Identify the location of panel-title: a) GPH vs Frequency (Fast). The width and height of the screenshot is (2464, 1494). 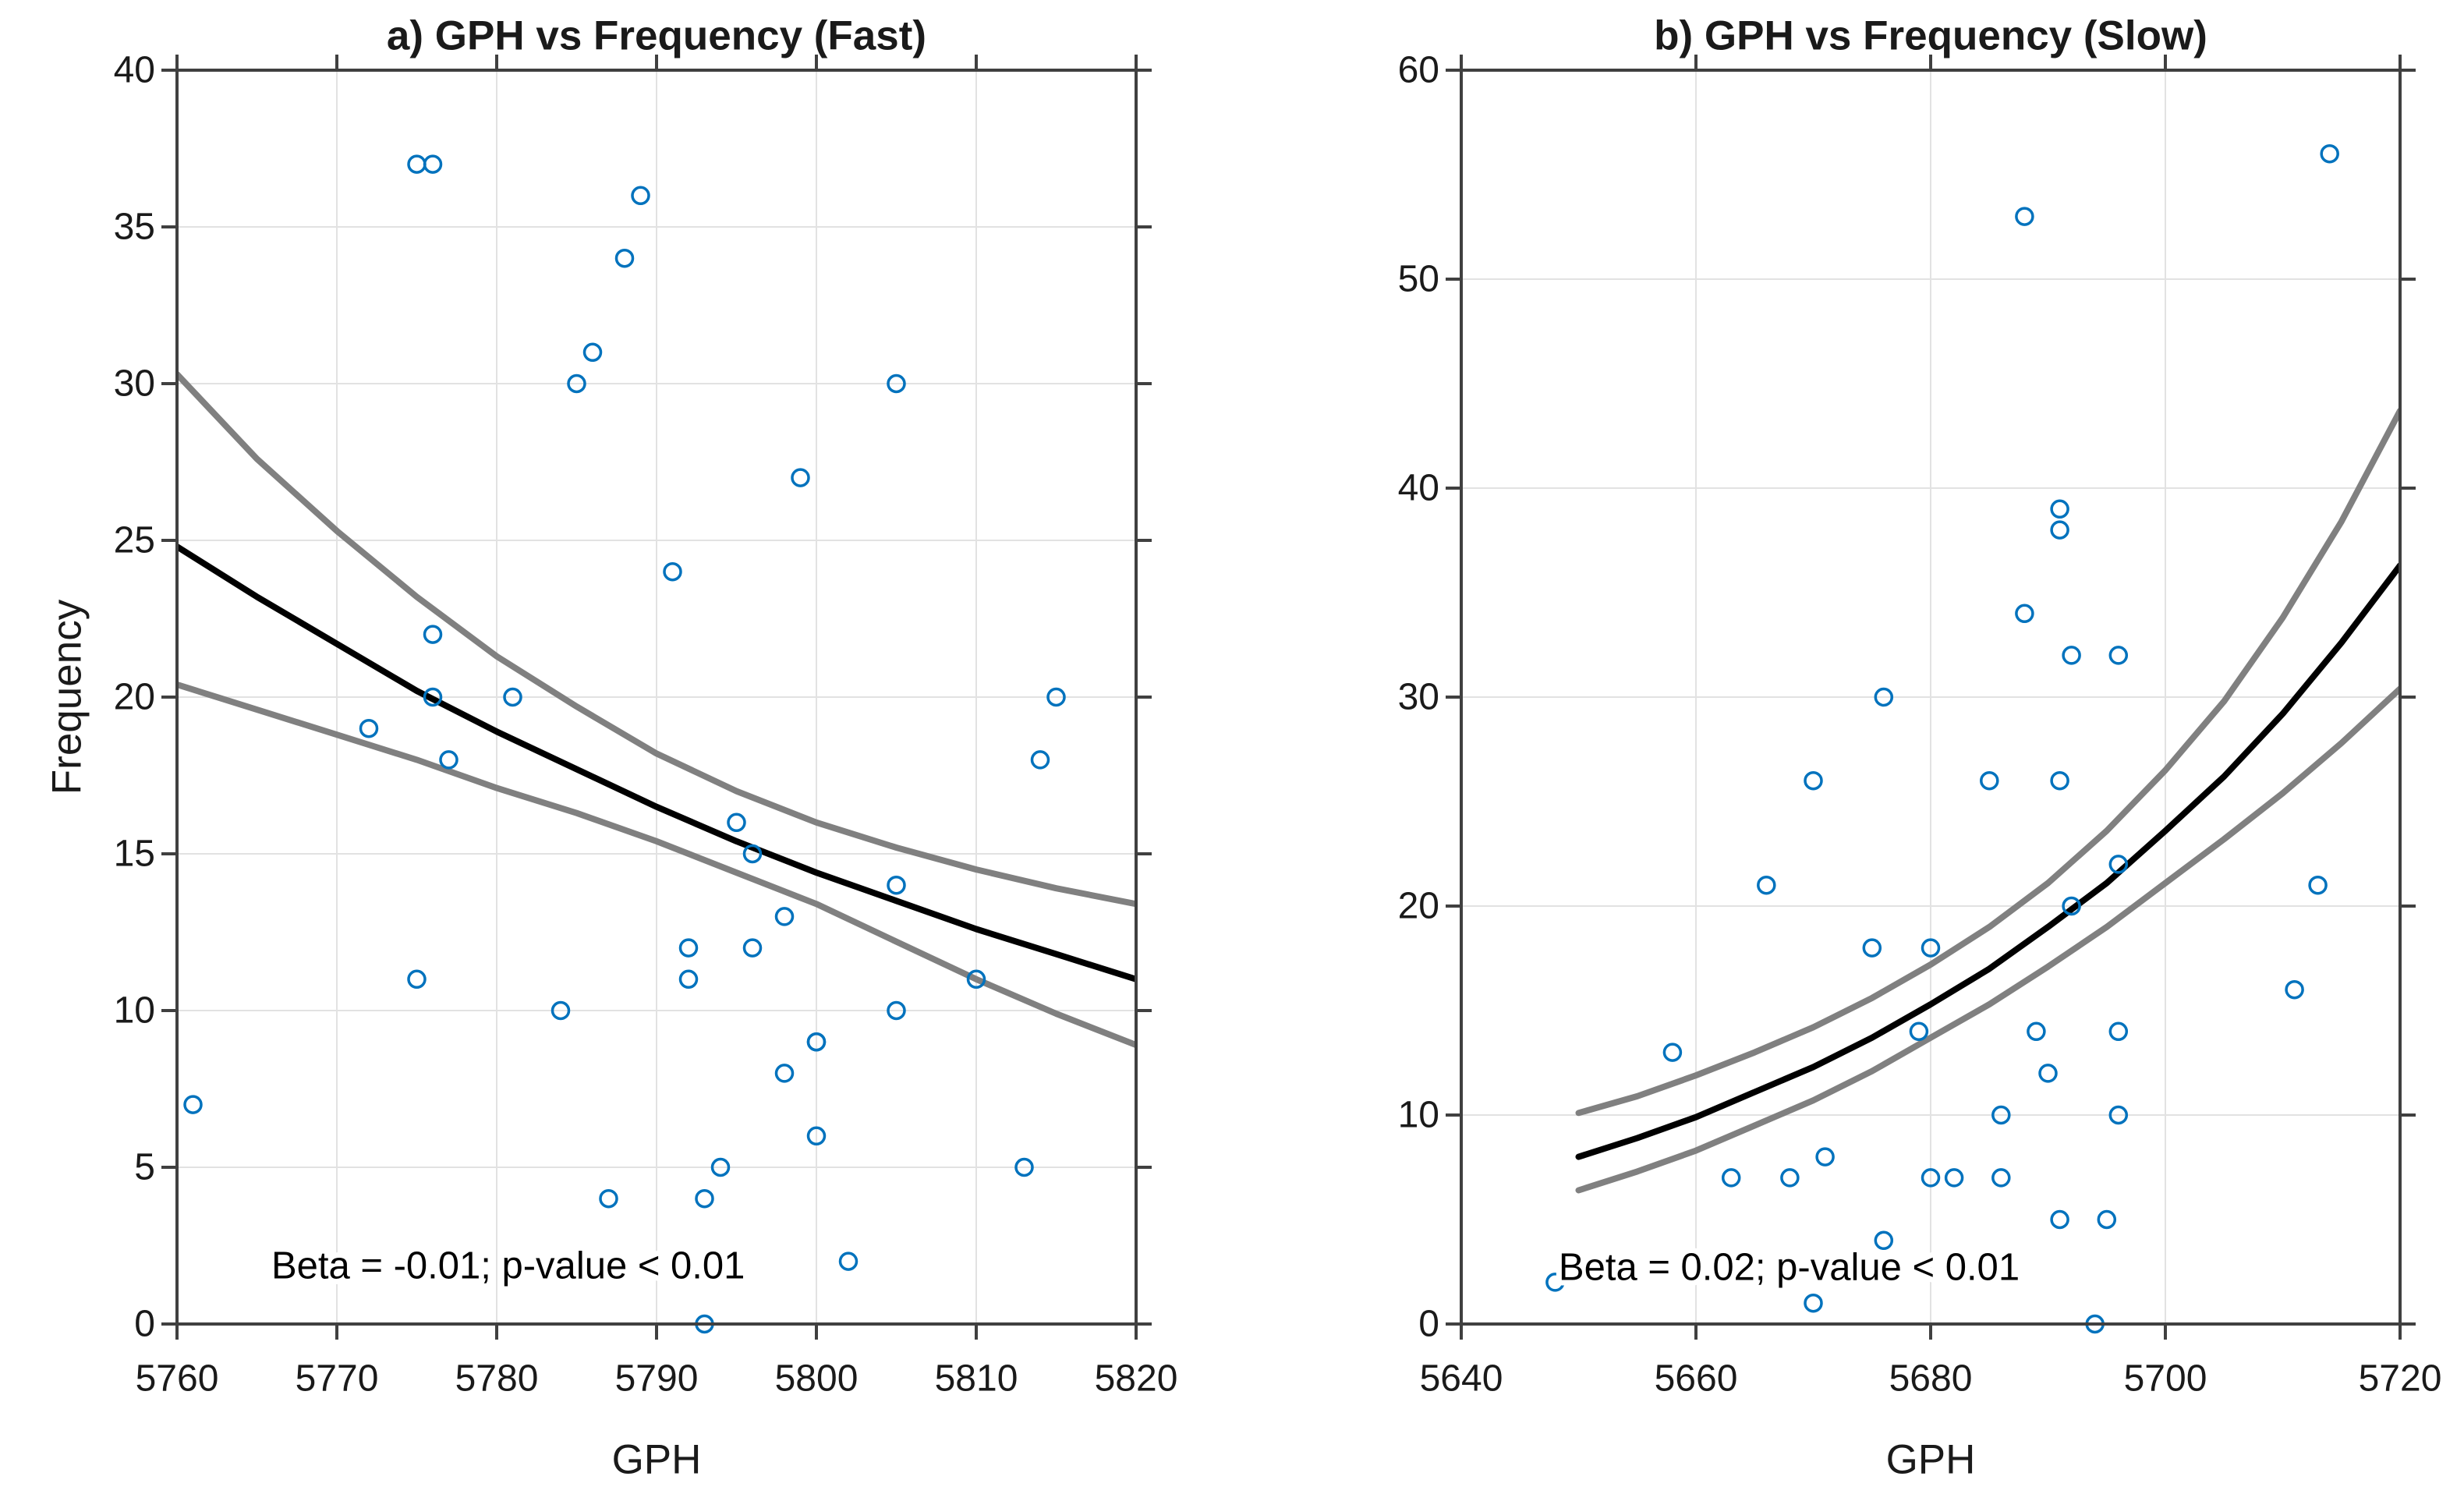
(656, 36).